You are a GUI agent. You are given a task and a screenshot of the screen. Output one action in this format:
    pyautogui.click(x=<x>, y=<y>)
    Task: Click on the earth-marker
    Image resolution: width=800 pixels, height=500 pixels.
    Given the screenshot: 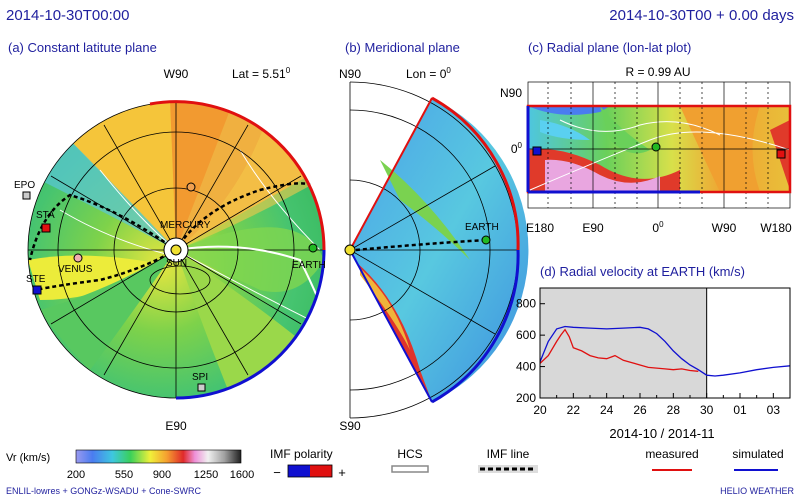 What is the action you would take?
    pyautogui.click(x=313, y=248)
    